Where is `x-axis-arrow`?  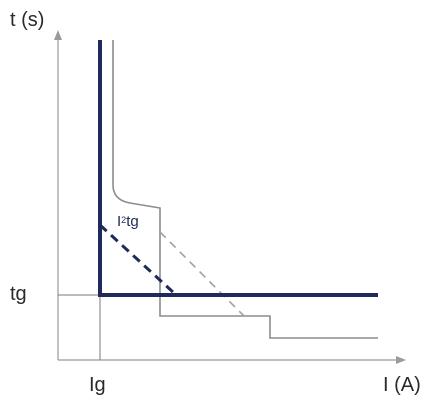
x-axis-arrow is located at coordinates (401, 360).